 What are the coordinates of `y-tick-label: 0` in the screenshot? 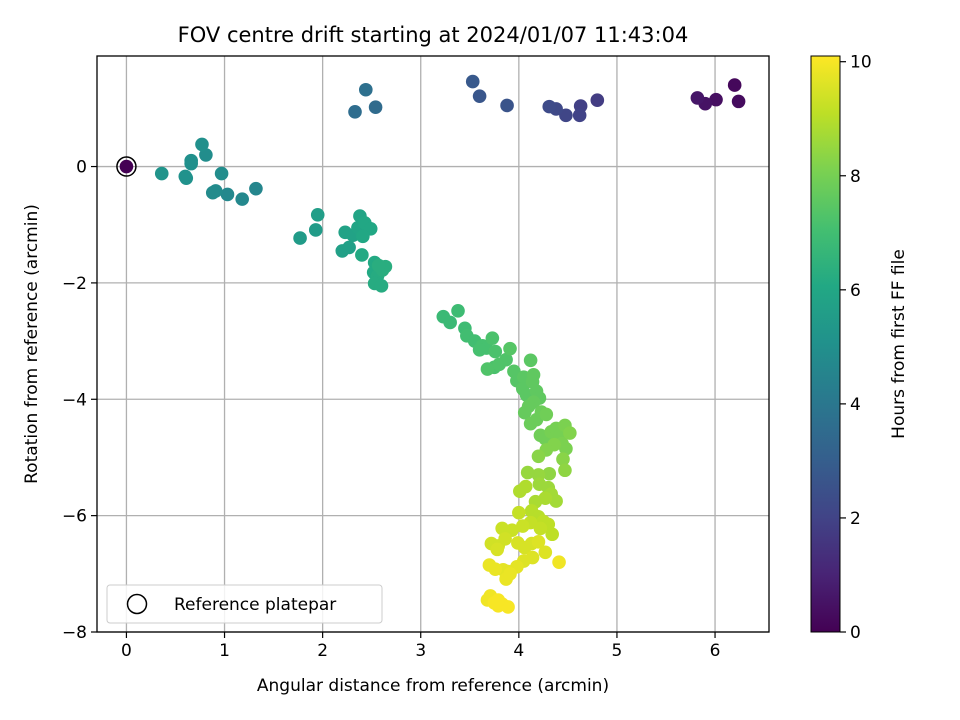 It's located at (81, 168).